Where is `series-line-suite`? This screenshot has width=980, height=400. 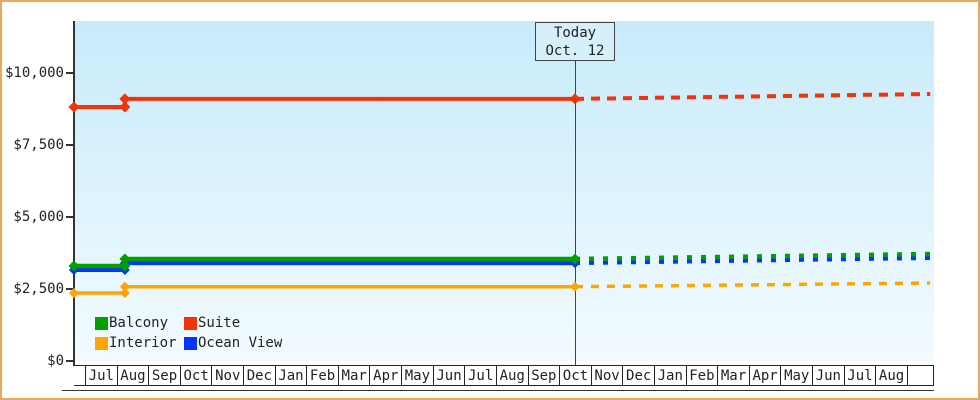
series-line-suite is located at coordinates (324, 102).